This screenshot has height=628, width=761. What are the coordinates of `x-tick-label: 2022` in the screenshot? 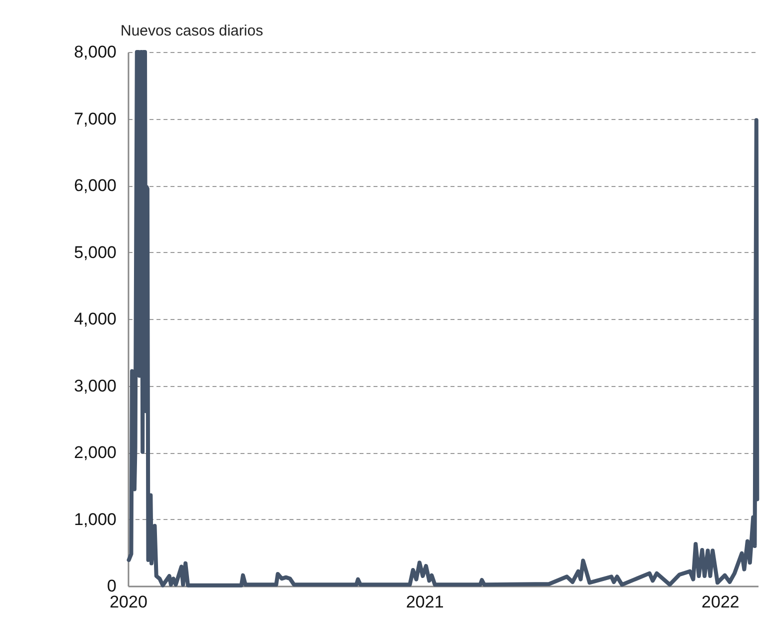 It's located at (721, 602).